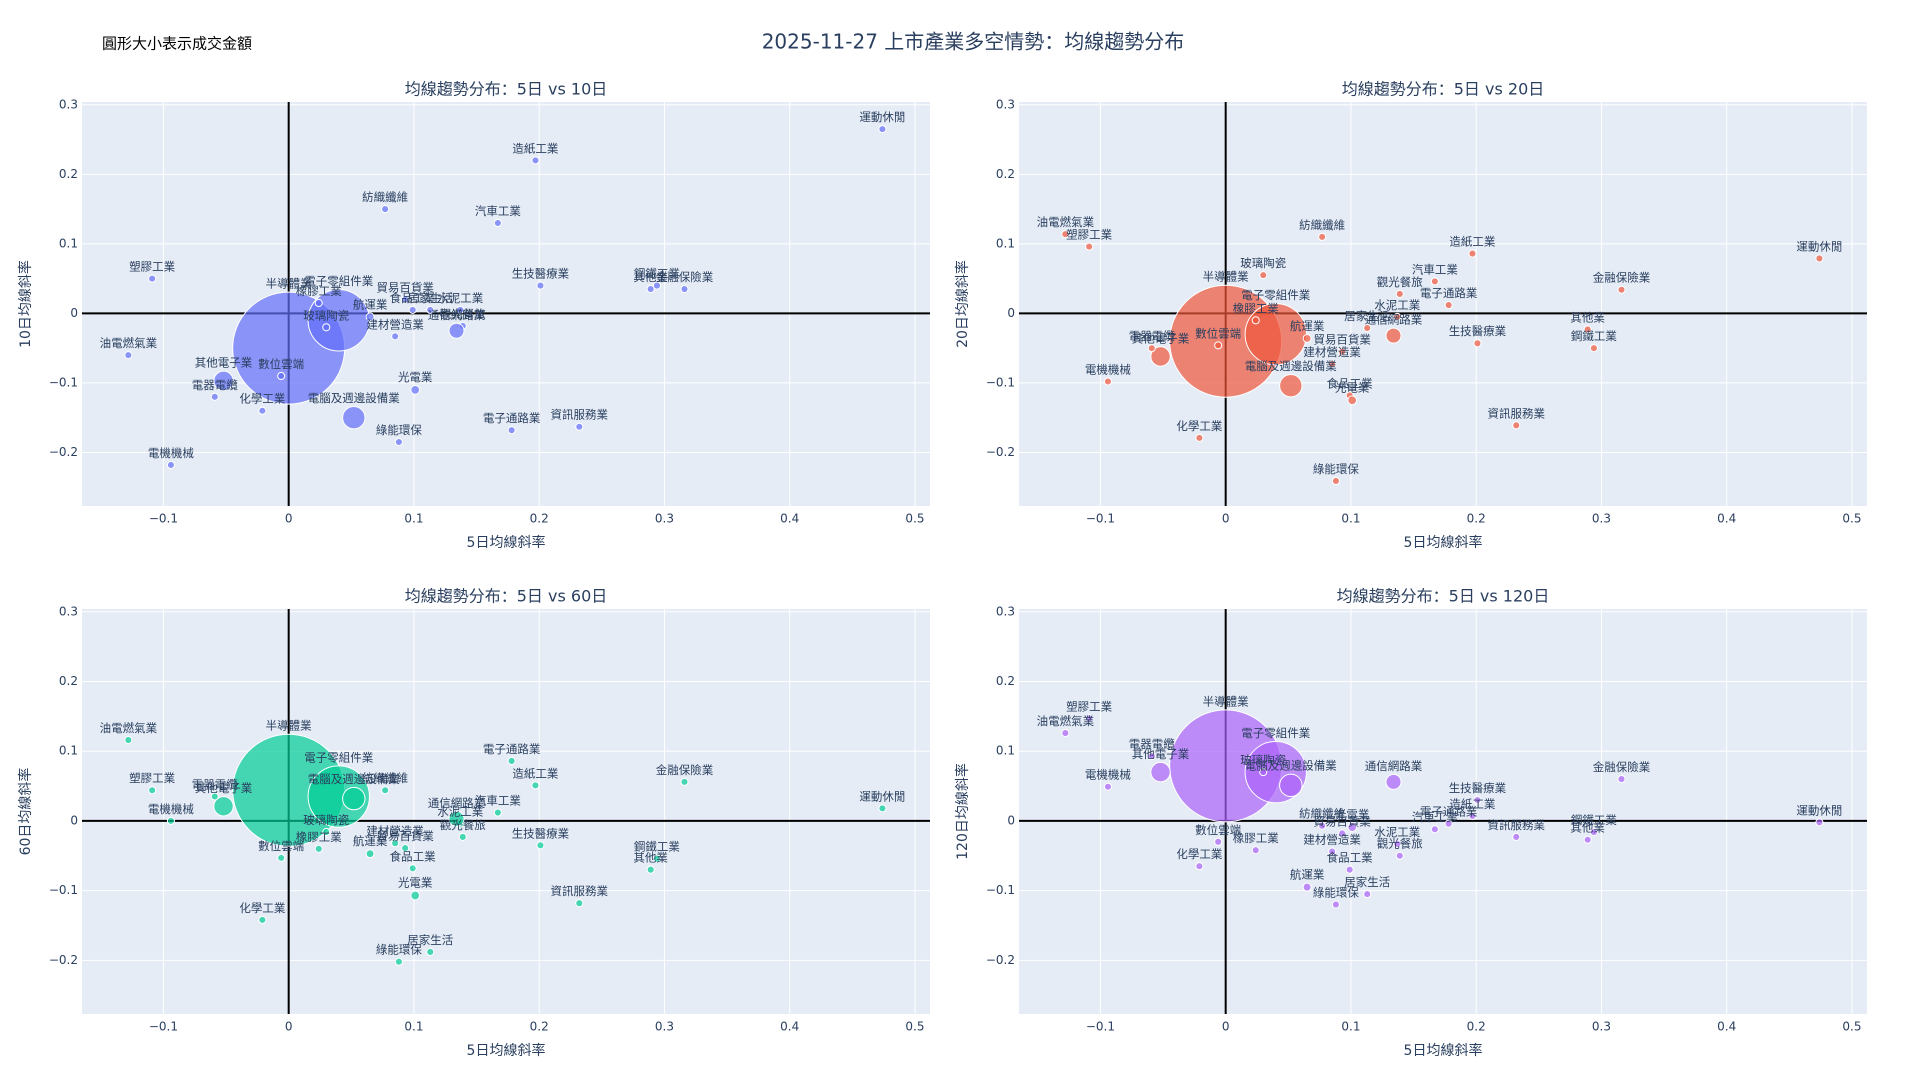 This screenshot has height=1080, width=1920. I want to click on annotation: 圓形大小表示成交金額, so click(177, 44).